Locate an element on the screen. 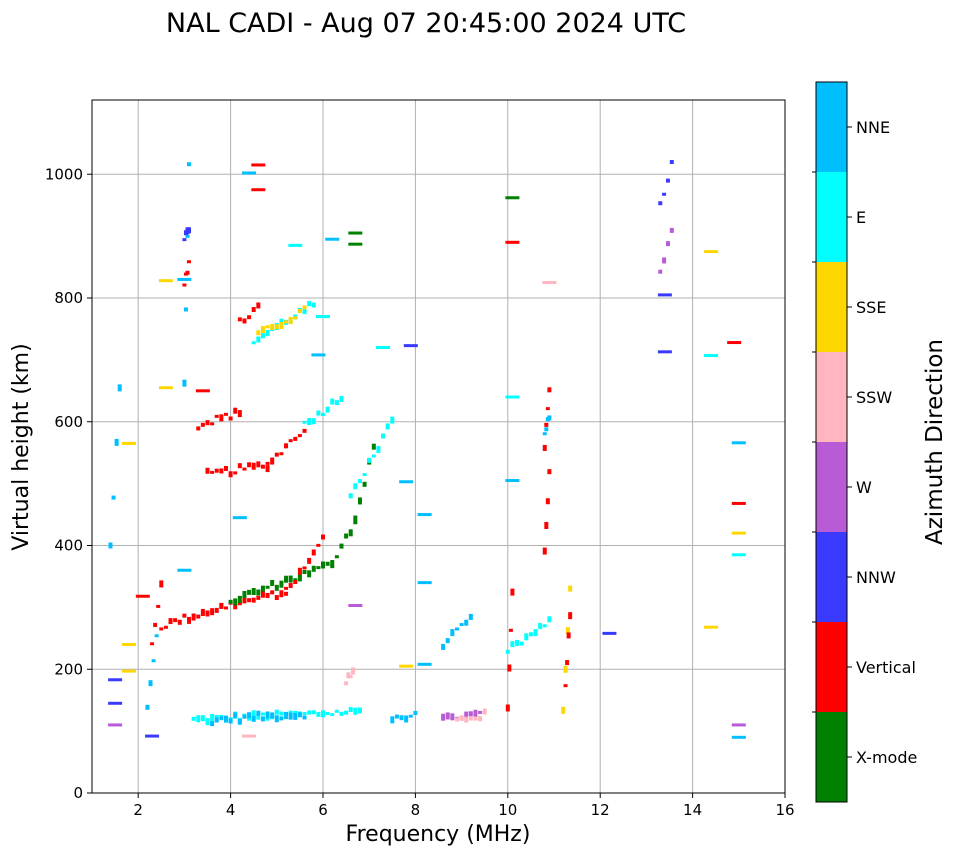 The image size is (958, 857). colorbar-label: Vertical is located at coordinates (886, 667).